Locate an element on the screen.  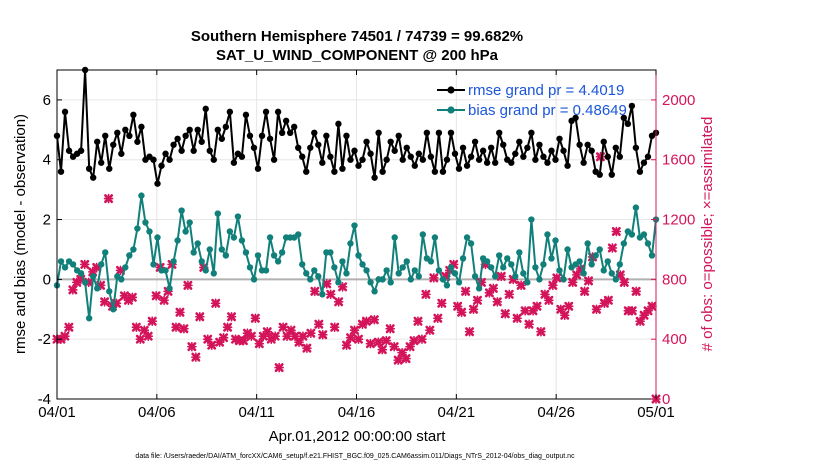
x-axis-label: Apr.01,2012 00:00:00 start is located at coordinates (358, 436).